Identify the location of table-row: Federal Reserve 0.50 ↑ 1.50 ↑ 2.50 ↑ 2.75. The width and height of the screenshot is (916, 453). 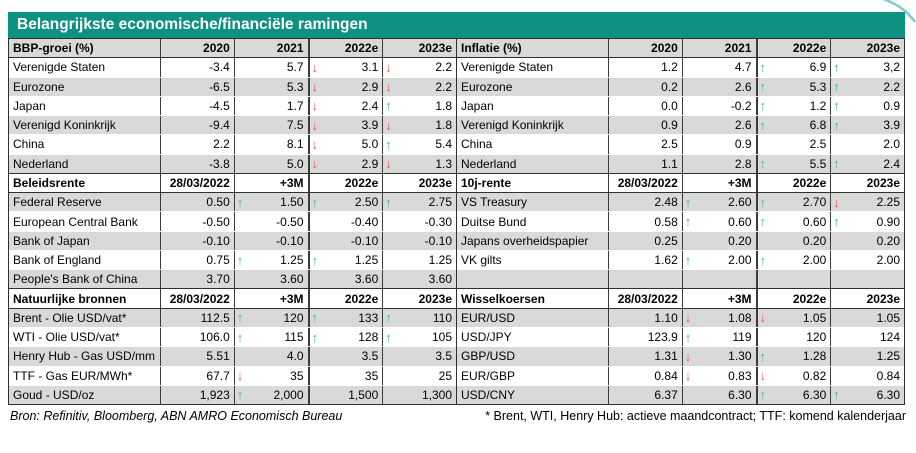
(232, 203).